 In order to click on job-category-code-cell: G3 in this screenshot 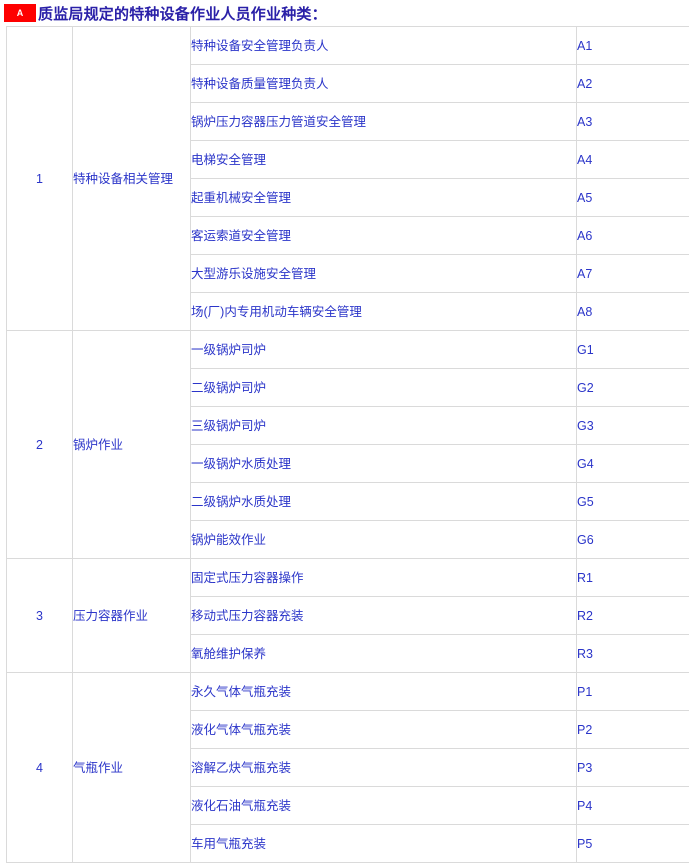, I will do `click(633, 426)`.